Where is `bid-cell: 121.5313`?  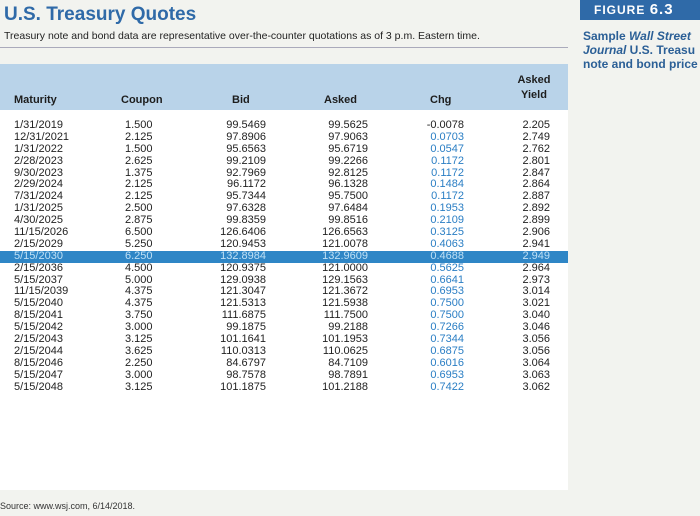
bid-cell: 121.5313 is located at coordinates (243, 303).